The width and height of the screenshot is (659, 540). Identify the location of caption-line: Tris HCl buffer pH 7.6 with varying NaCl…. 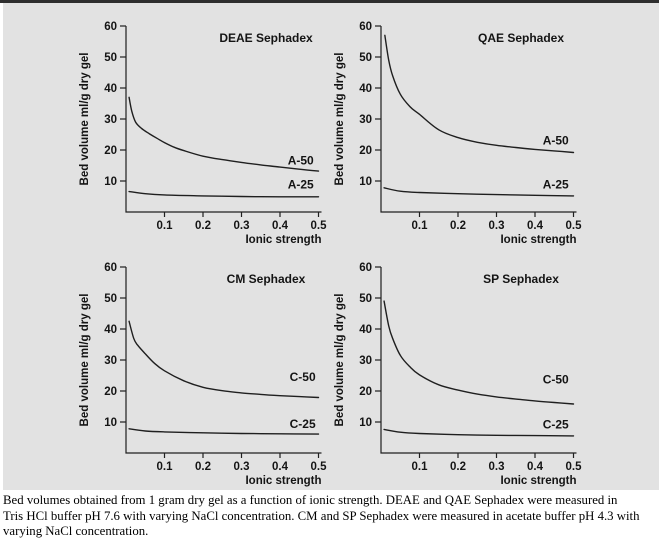
(321, 515).